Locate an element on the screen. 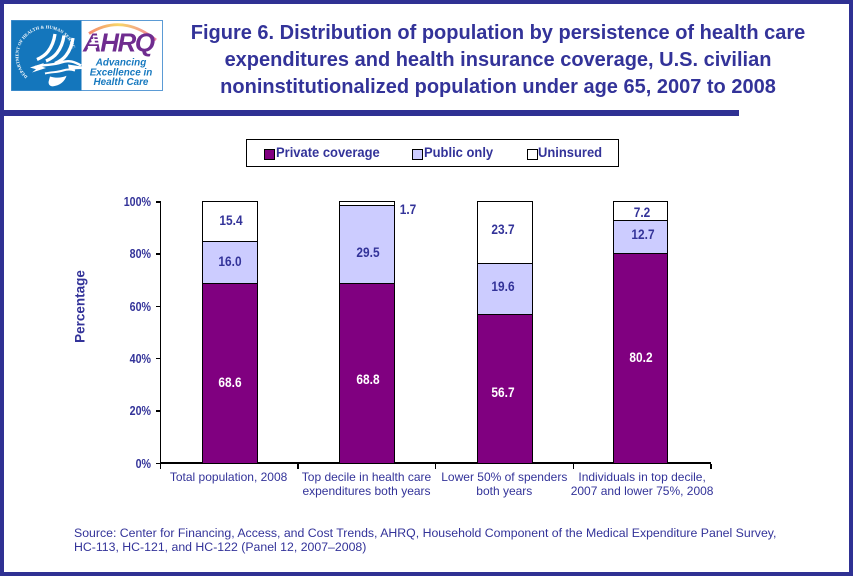 The image size is (853, 576). svg-text: Health Care is located at coordinates (121, 82).